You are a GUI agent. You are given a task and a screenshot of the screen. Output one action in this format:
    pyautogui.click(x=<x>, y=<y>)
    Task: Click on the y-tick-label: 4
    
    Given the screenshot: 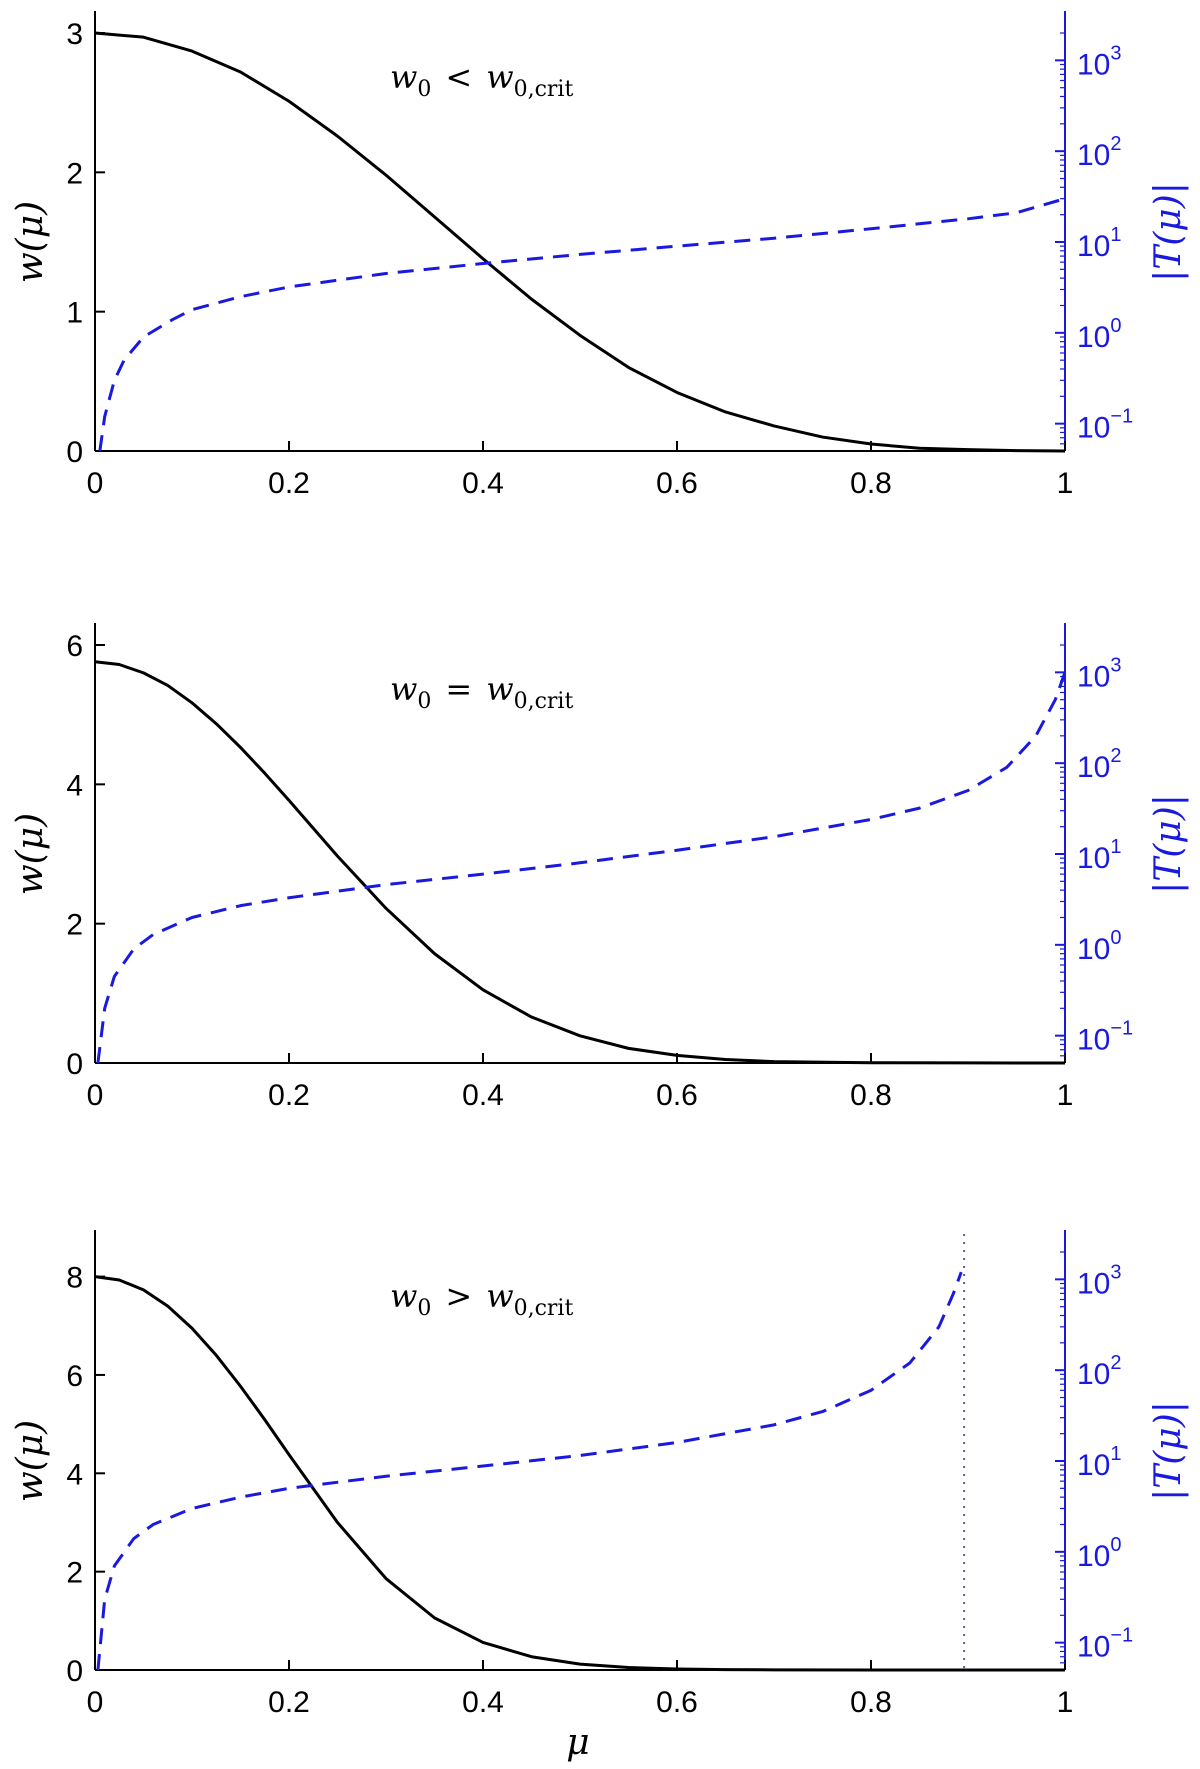 What is the action you would take?
    pyautogui.click(x=74, y=785)
    